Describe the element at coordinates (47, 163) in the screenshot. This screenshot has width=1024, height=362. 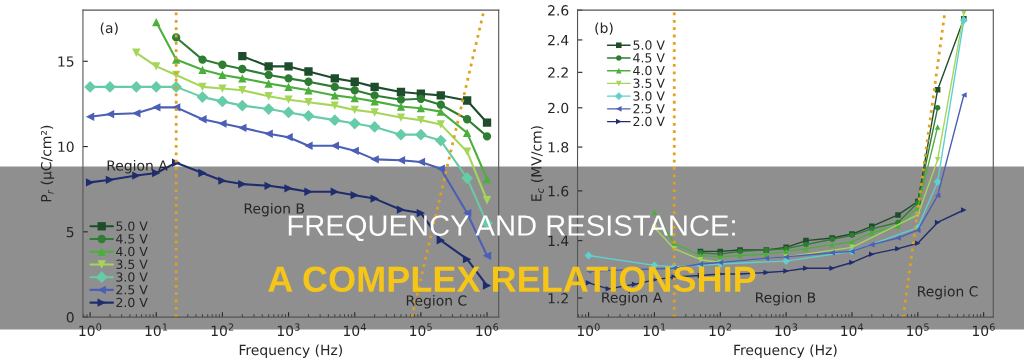
I see `y-axis-title: P$_{r}$ (μC/cm²)` at that location.